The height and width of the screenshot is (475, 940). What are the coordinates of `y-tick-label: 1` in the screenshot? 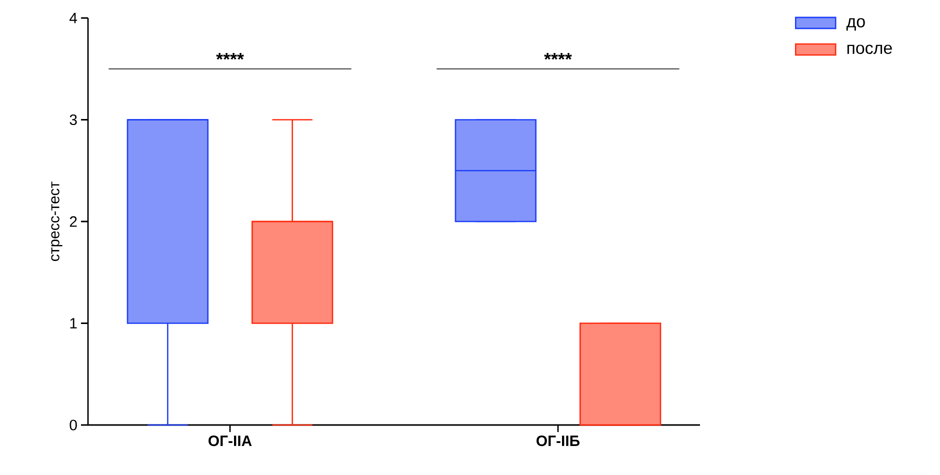 It's located at (73, 323).